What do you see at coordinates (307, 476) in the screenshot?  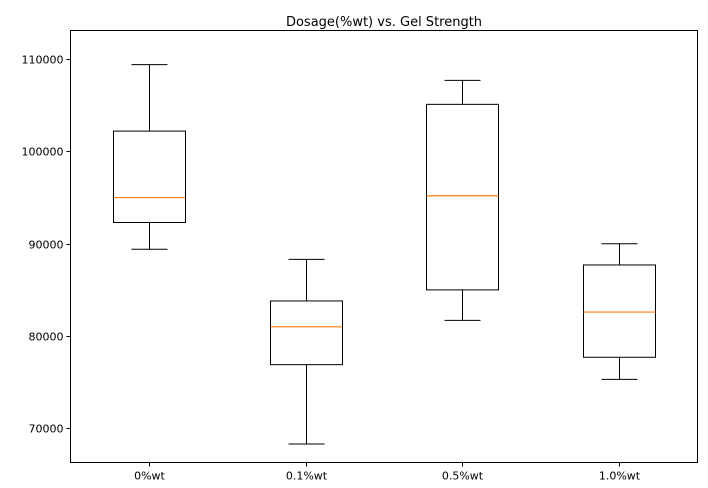 I see `x-tick-label: 0.1%wt` at bounding box center [307, 476].